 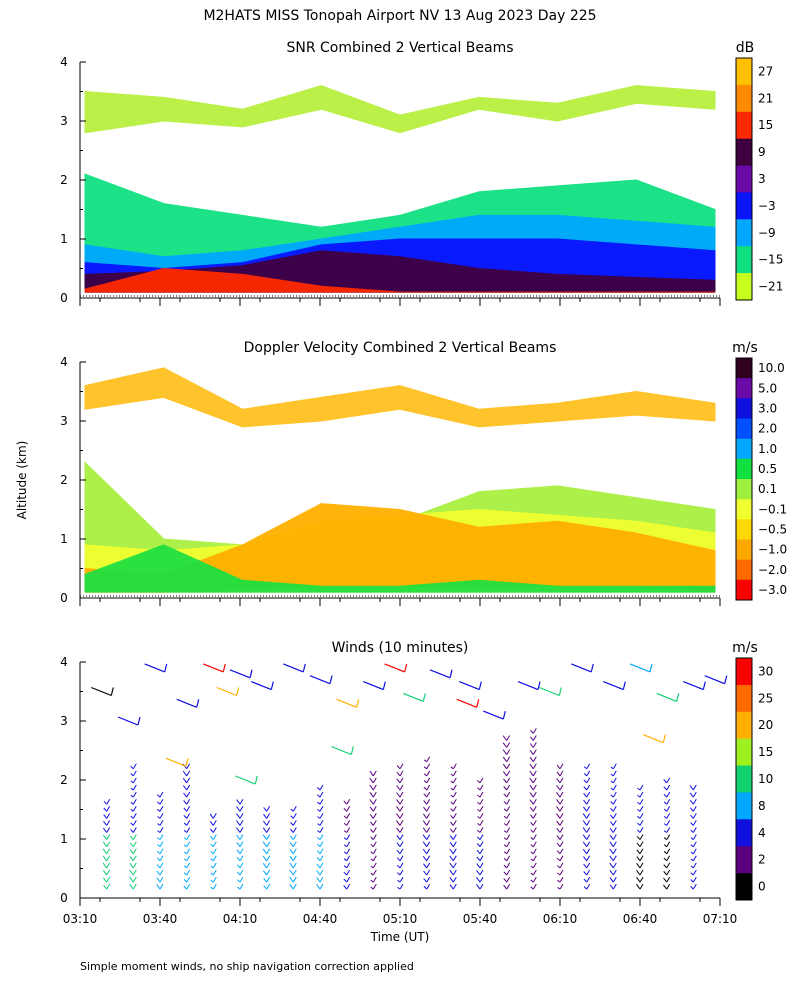 What do you see at coordinates (745, 48) in the screenshot?
I see `panel-snr-units: dB` at bounding box center [745, 48].